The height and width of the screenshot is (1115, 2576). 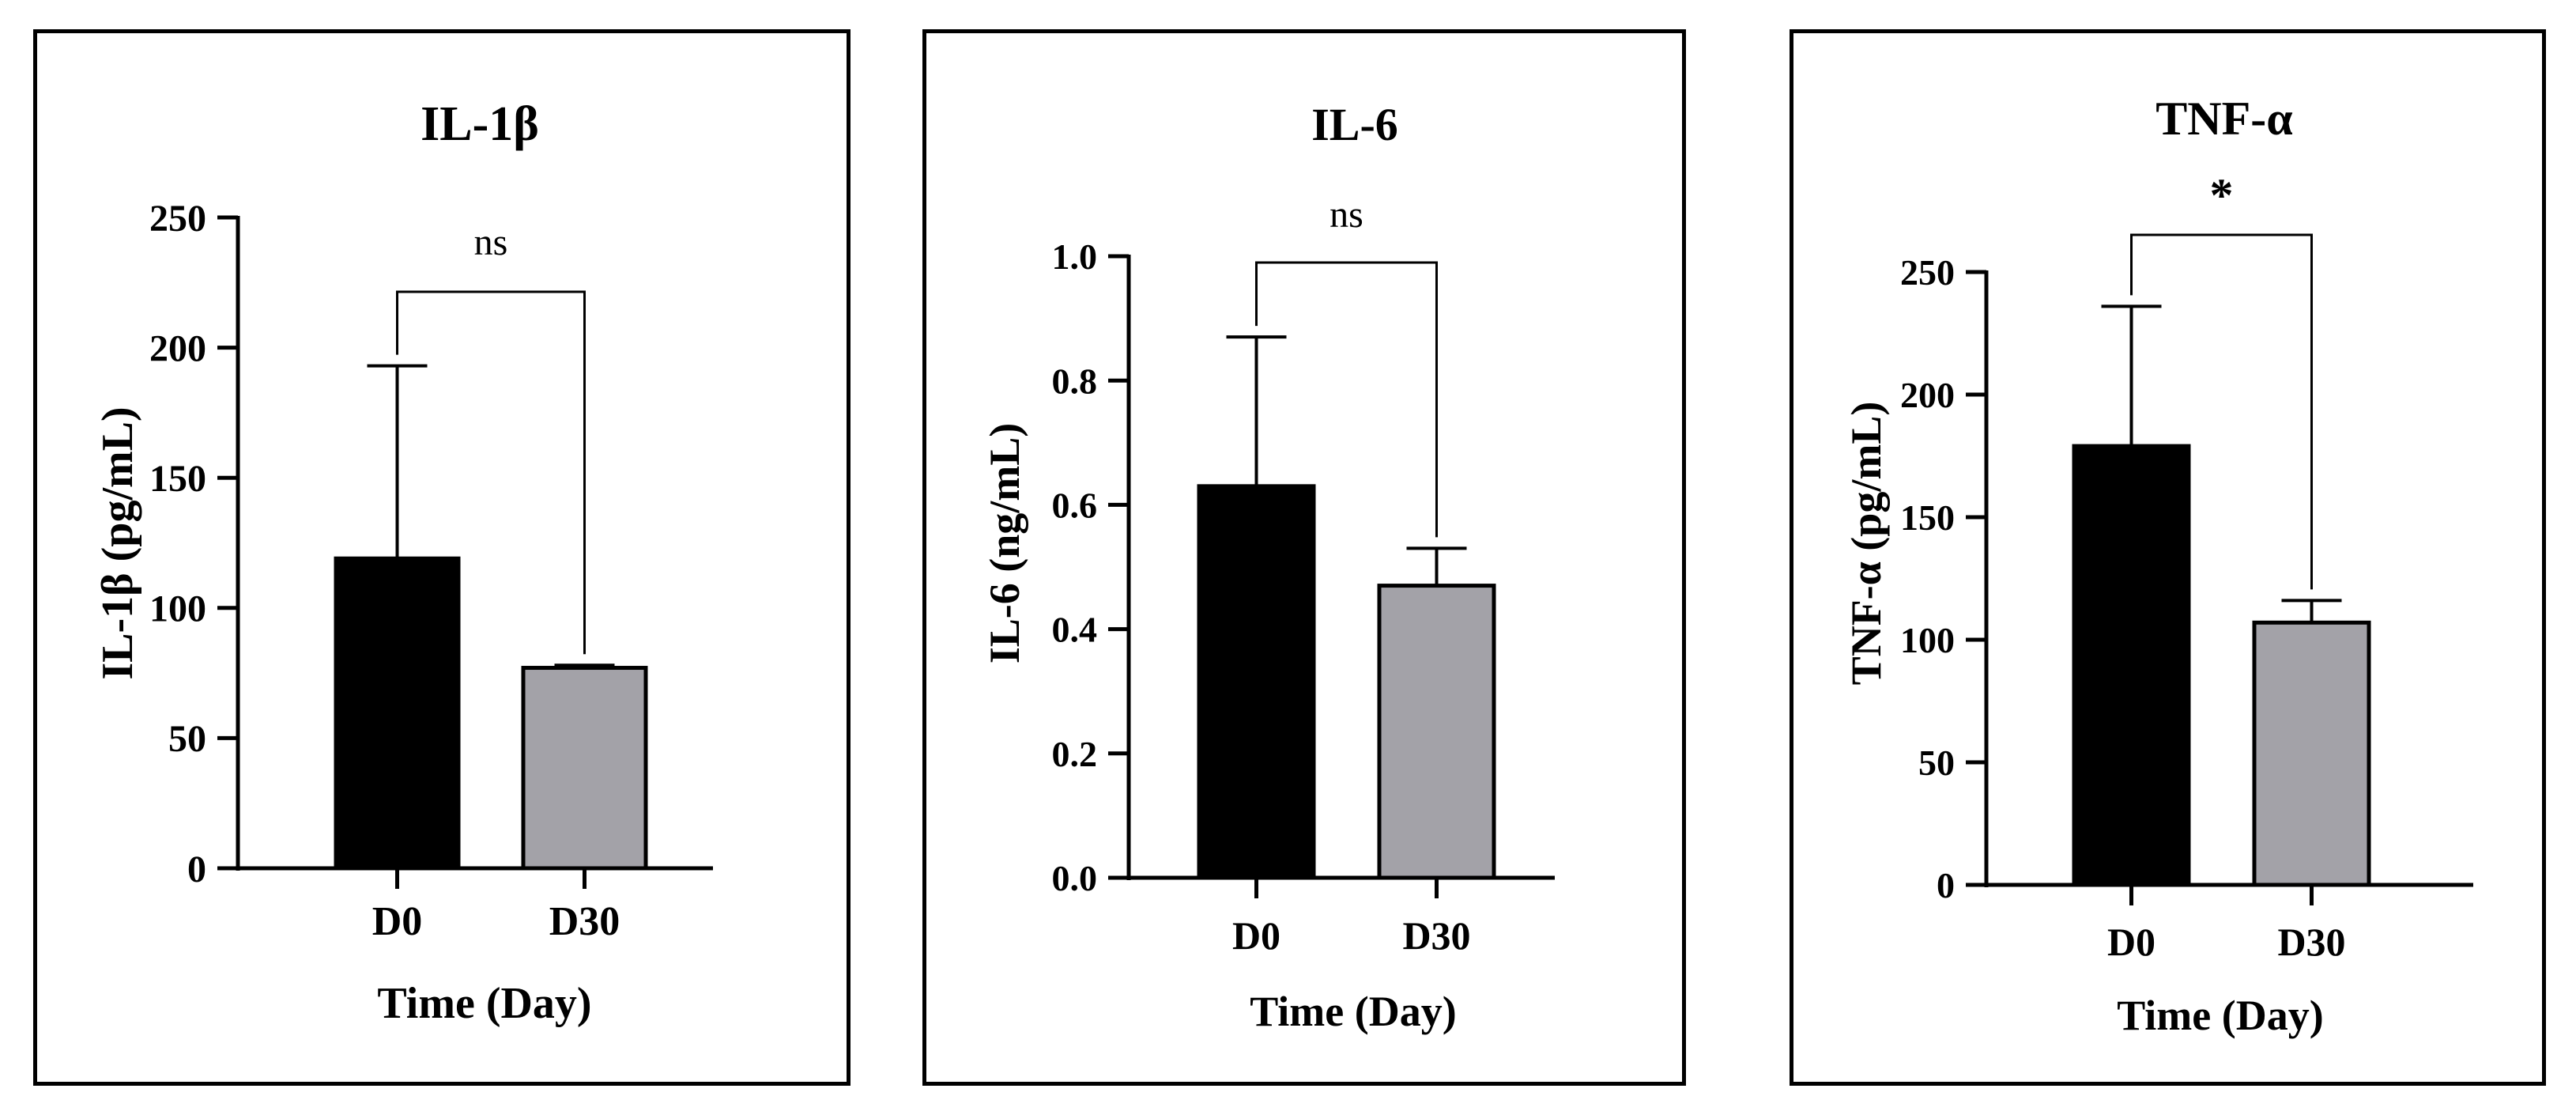 I want to click on y-tick-label: 0.0, so click(x=1075, y=878).